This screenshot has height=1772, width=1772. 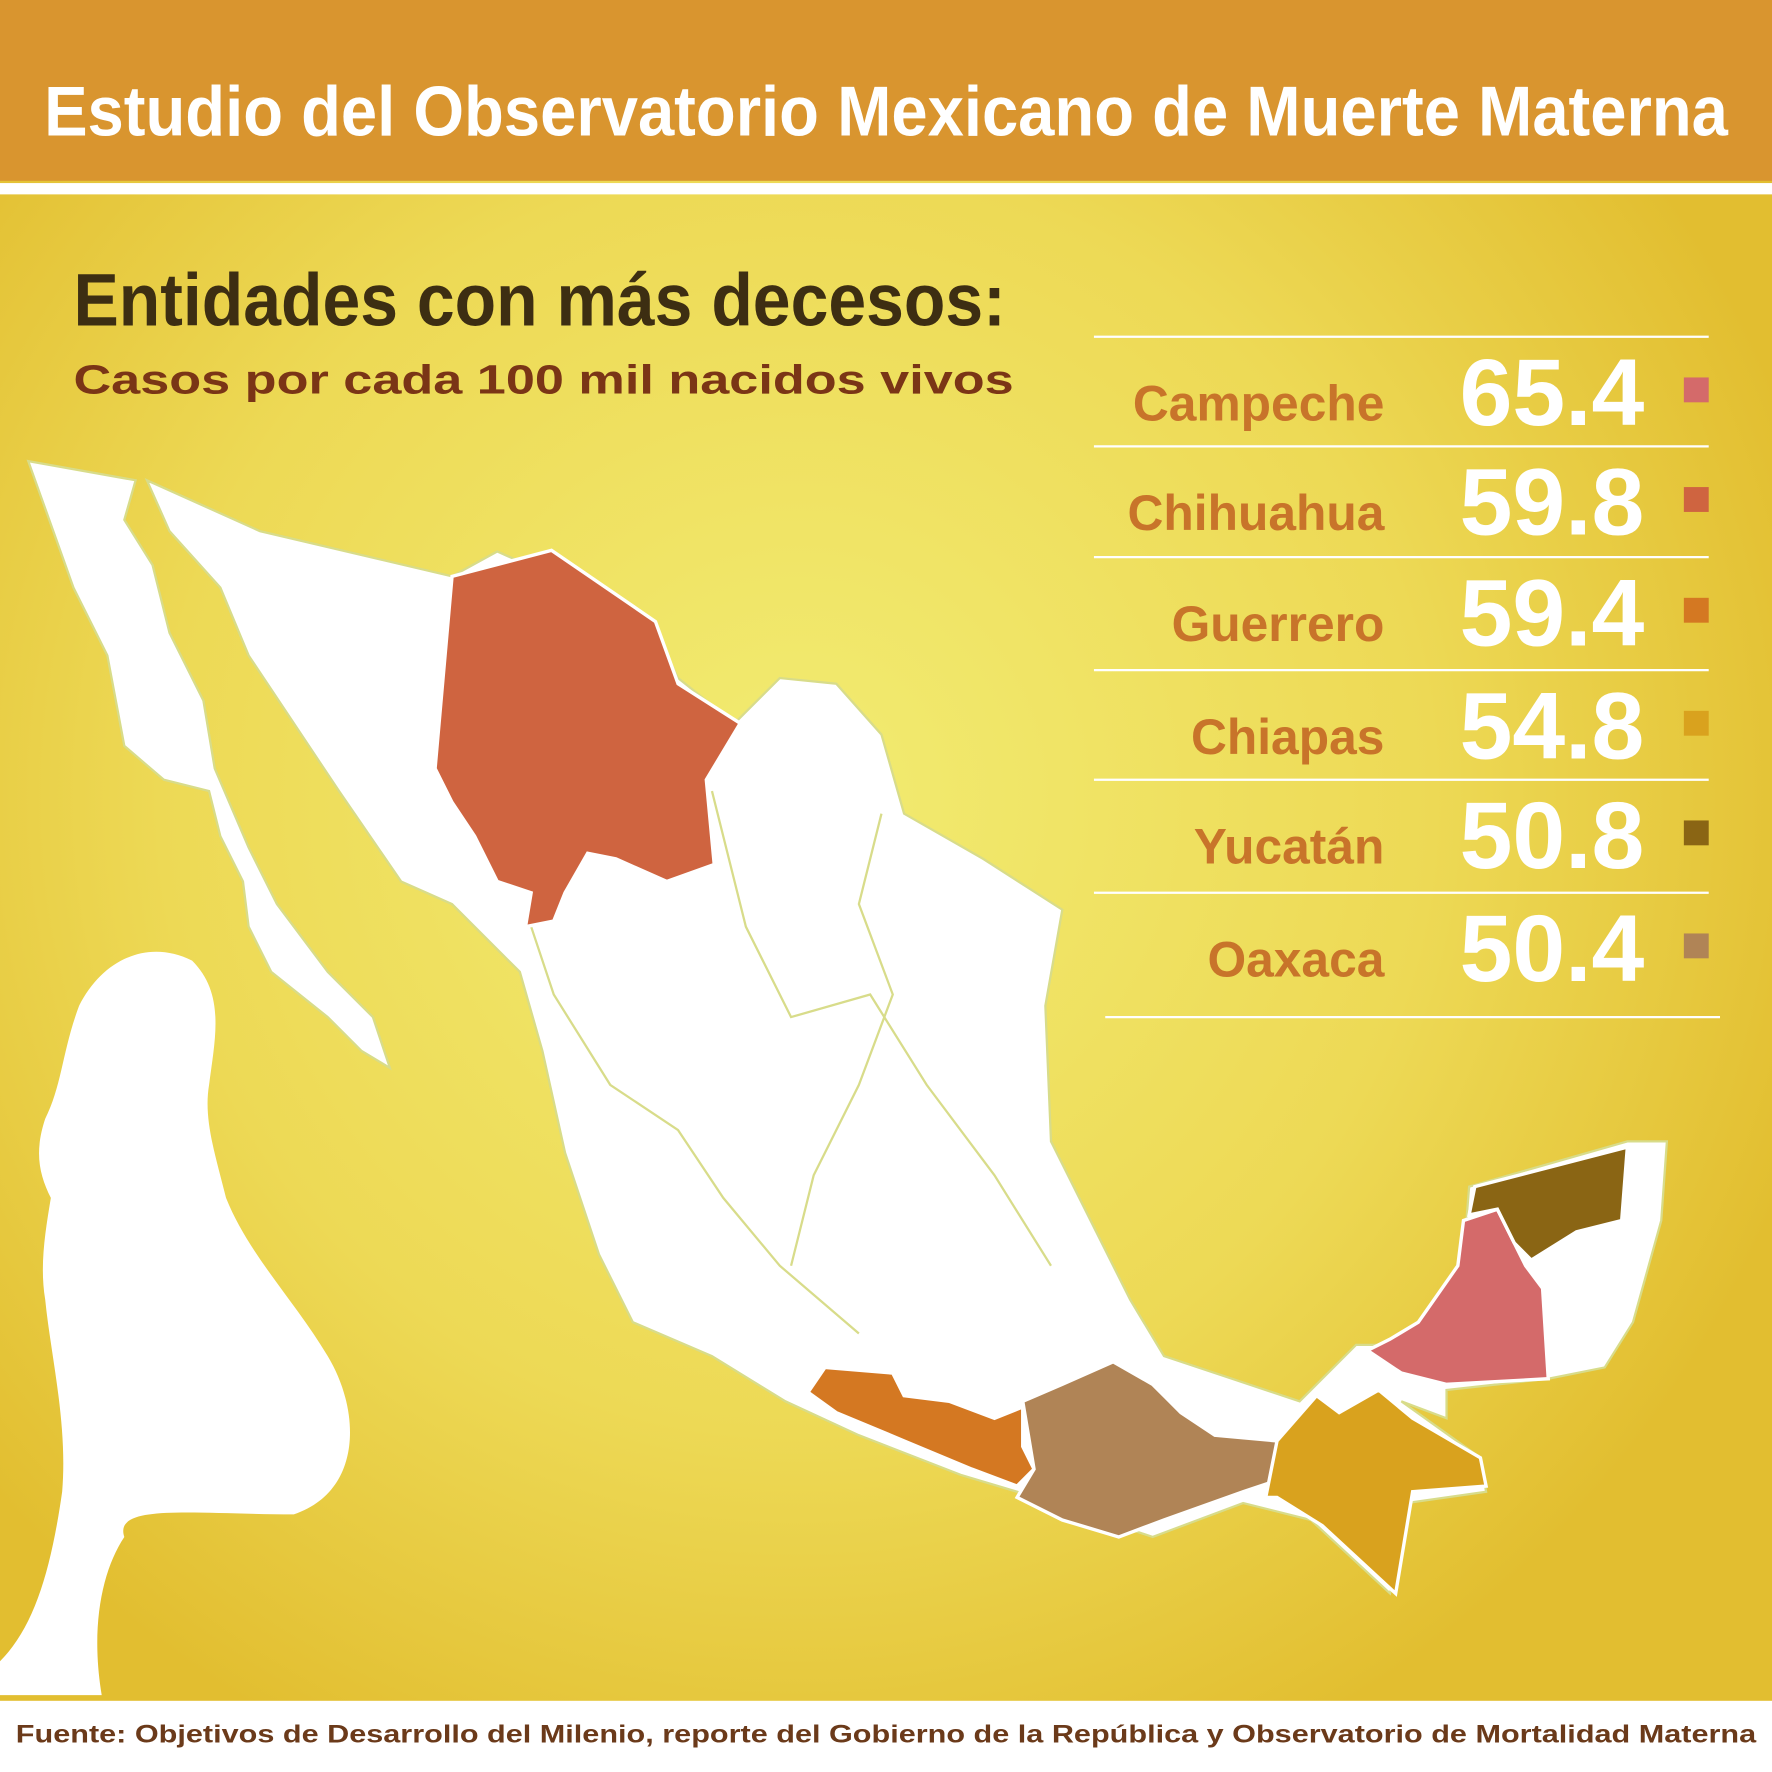 I want to click on state-name: Chihuahua, so click(x=1256, y=513).